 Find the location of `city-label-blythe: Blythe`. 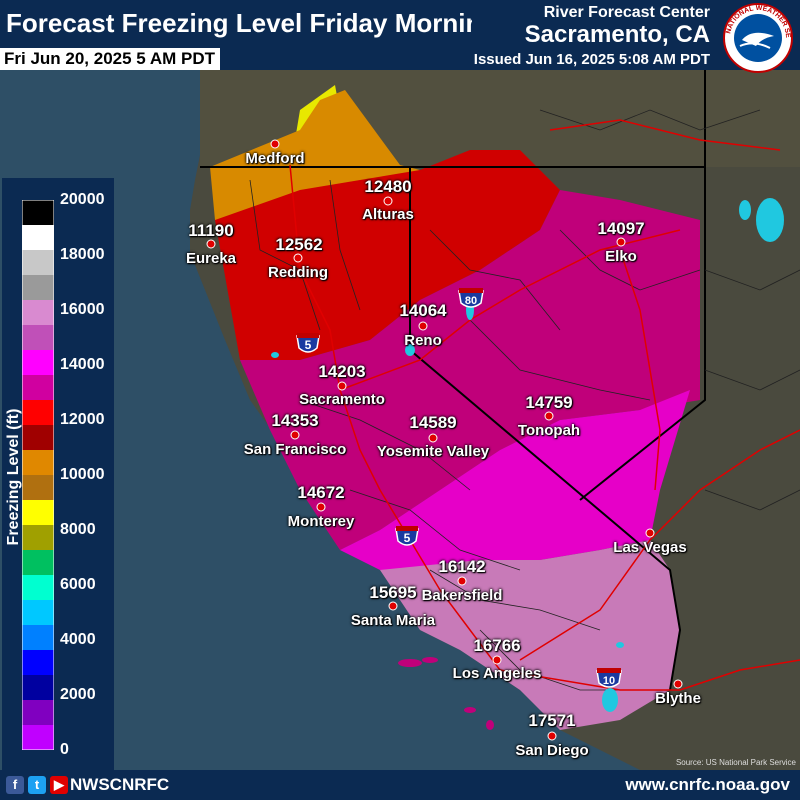

city-label-blythe: Blythe is located at coordinates (678, 698).